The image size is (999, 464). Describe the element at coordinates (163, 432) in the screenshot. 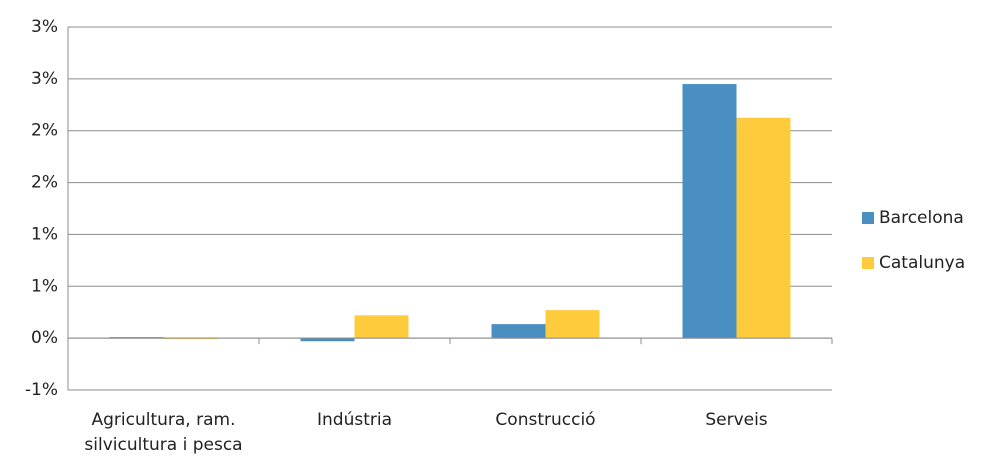

I see `x-tick-label: Agricultura, ram. silvicultura i pesca` at that location.